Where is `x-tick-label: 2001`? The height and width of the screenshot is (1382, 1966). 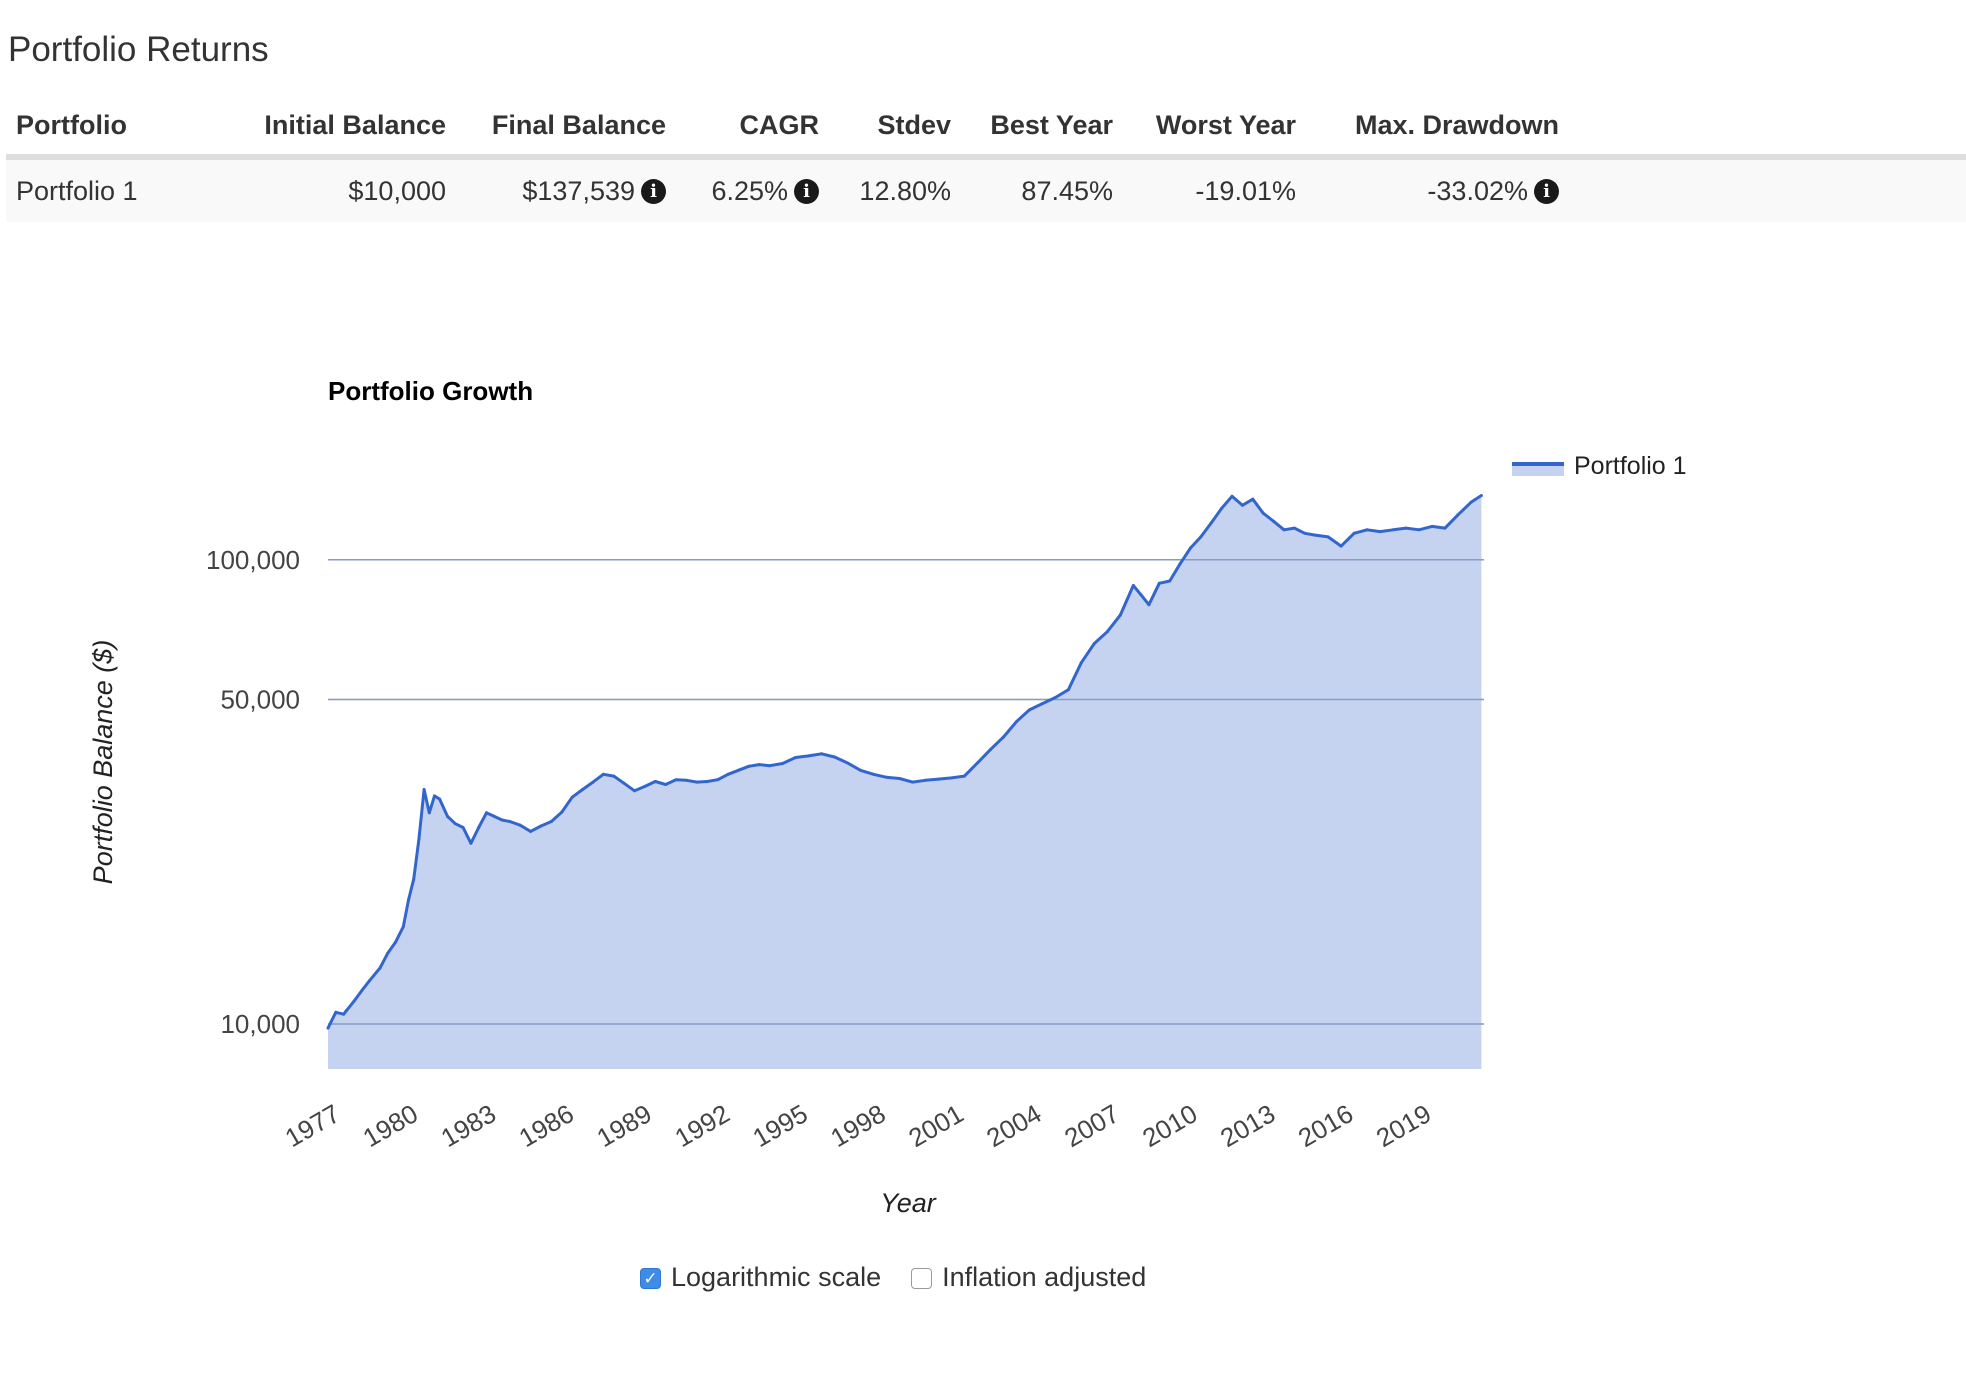
x-tick-label: 2001 is located at coordinates (935, 1125).